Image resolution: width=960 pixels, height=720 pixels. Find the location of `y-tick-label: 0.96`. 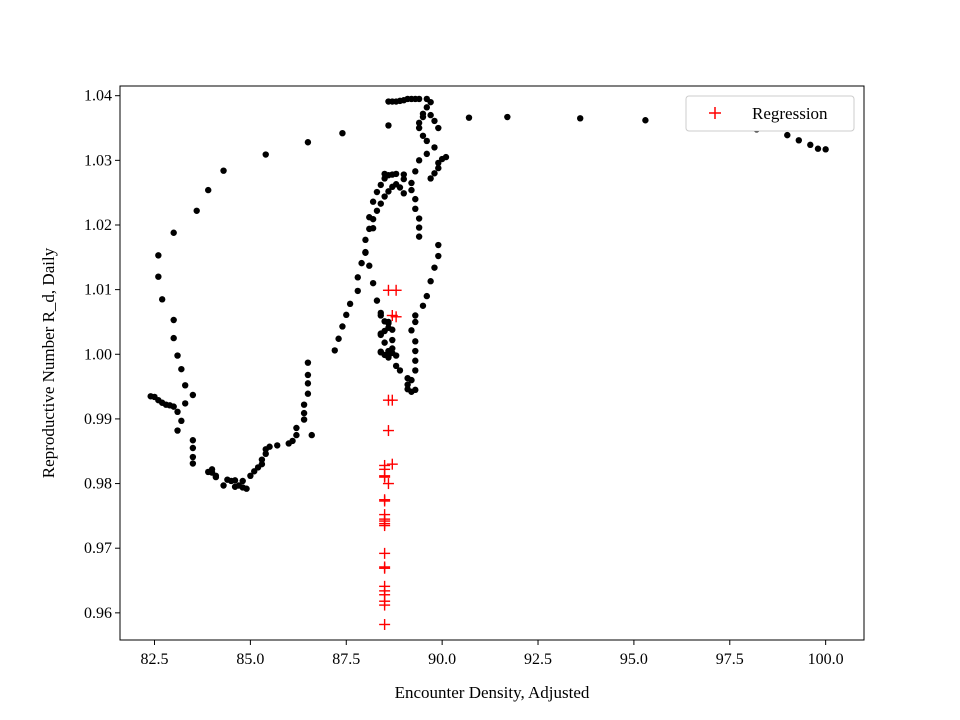

y-tick-label: 0.96 is located at coordinates (98, 613).